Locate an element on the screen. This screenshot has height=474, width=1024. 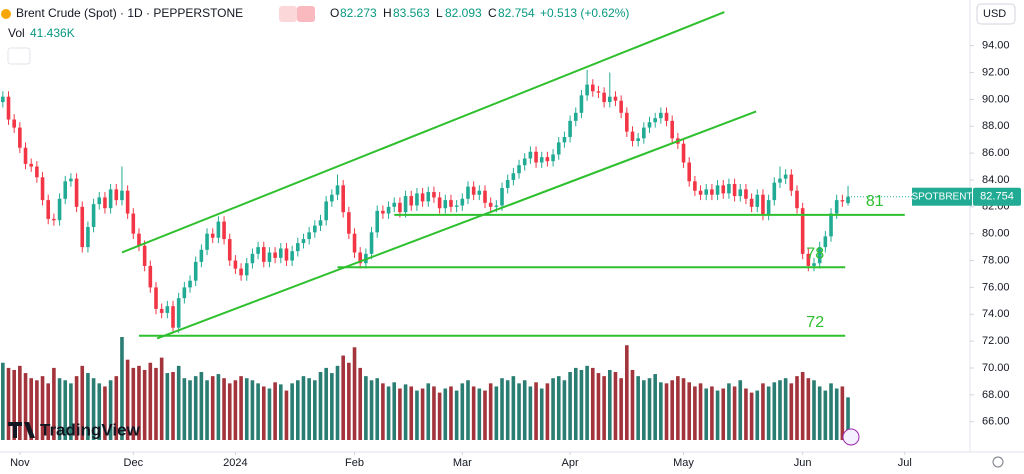
x-tick-label: 2024 is located at coordinates (235, 463).